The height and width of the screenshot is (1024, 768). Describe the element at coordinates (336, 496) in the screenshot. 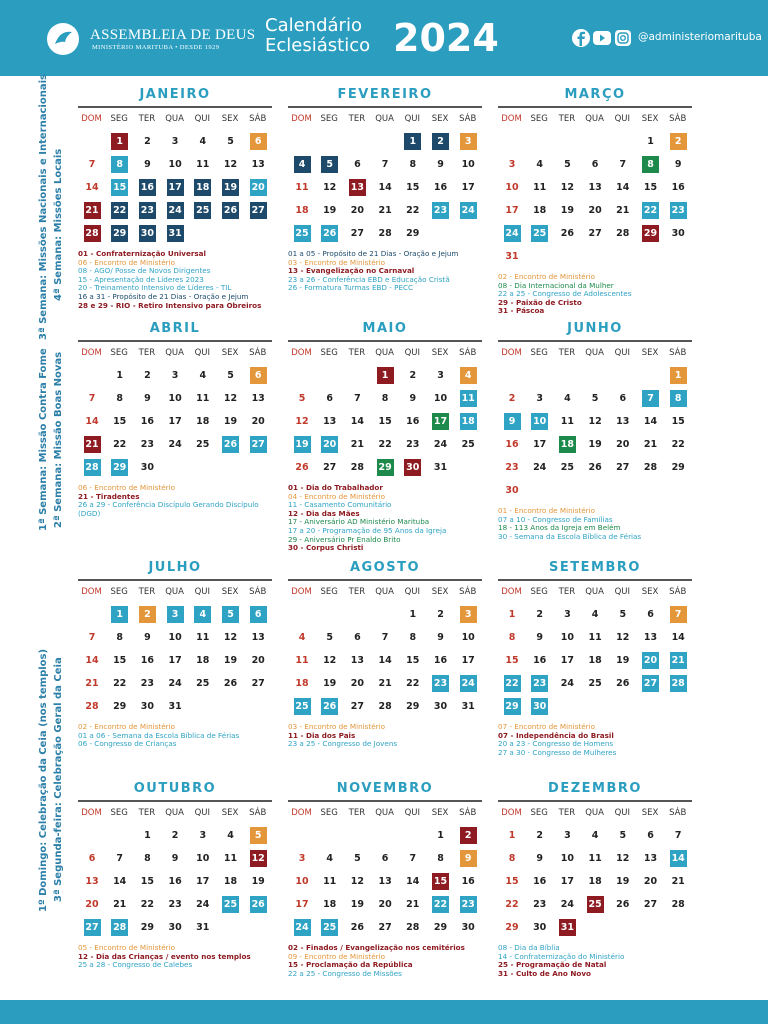

I see `event-note: 04 - Encontro de Ministério` at that location.